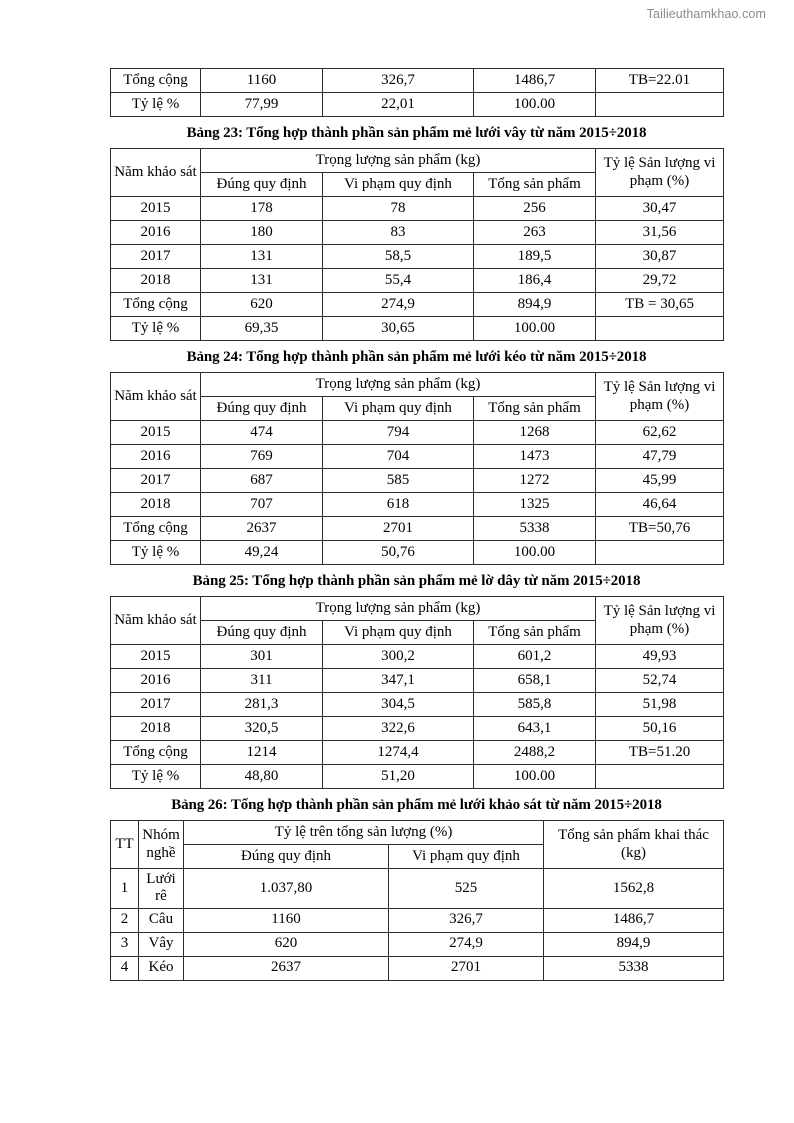 Image resolution: width=794 pixels, height=1123 pixels. I want to click on cell-total: 601,2, so click(534, 656).